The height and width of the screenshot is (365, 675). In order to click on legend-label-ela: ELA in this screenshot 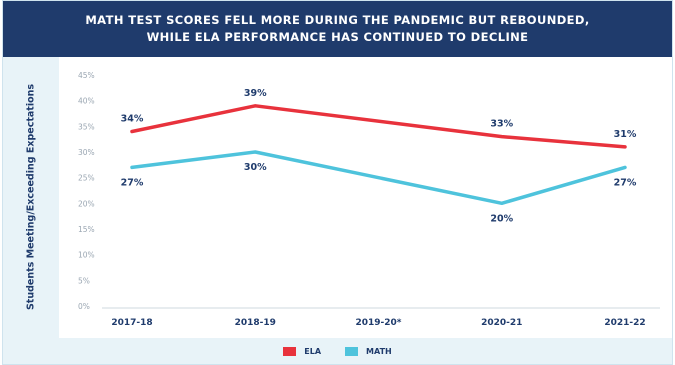, I will do `click(313, 351)`.